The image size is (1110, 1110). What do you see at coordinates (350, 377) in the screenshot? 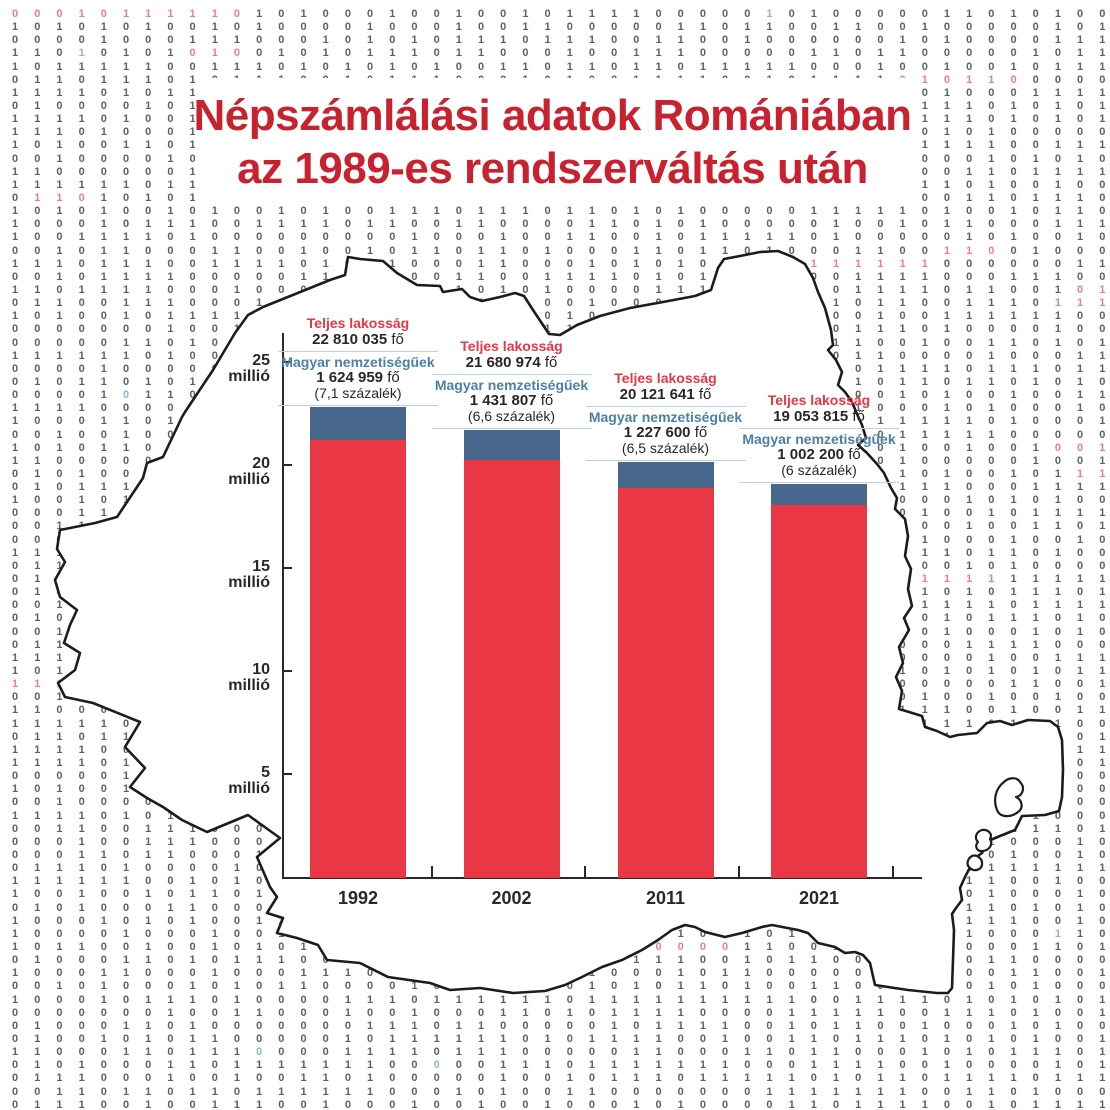
I see `hungarian-minority-number: 1 624 959` at bounding box center [350, 377].